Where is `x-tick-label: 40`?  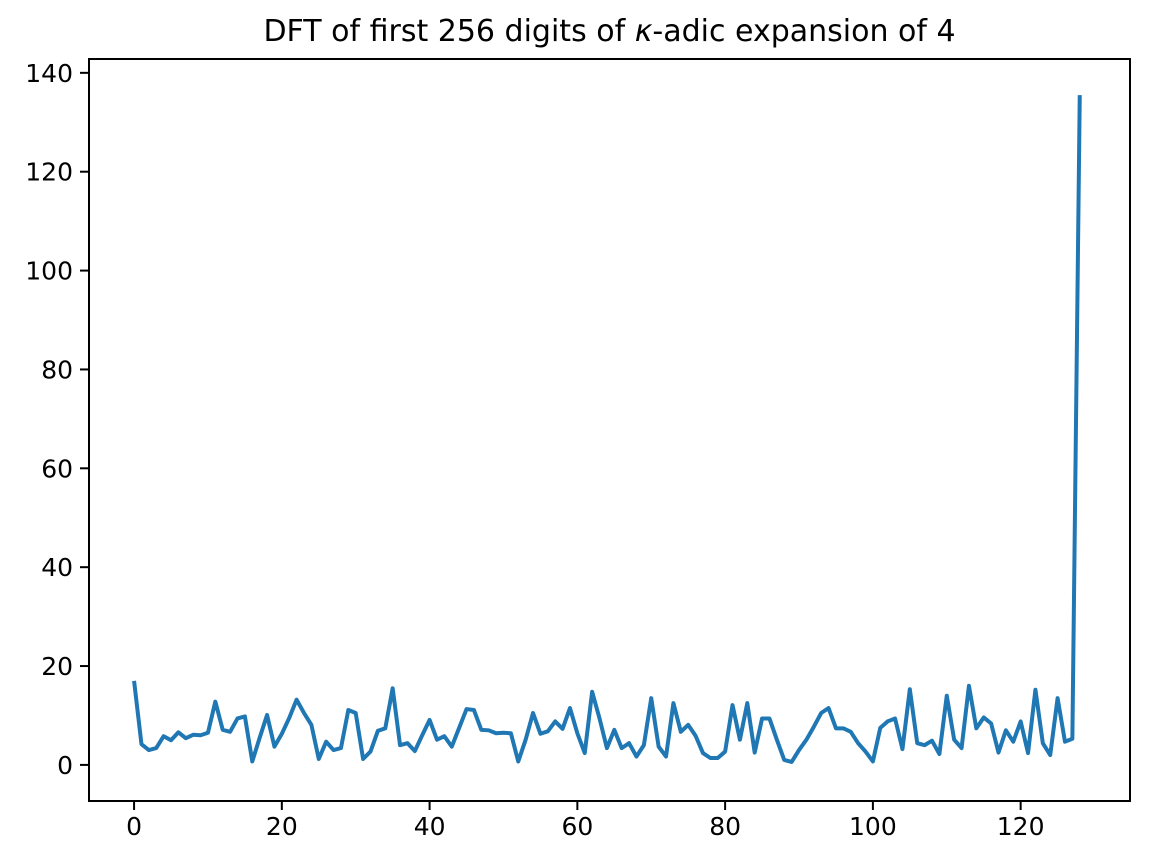
x-tick-label: 40 is located at coordinates (430, 826).